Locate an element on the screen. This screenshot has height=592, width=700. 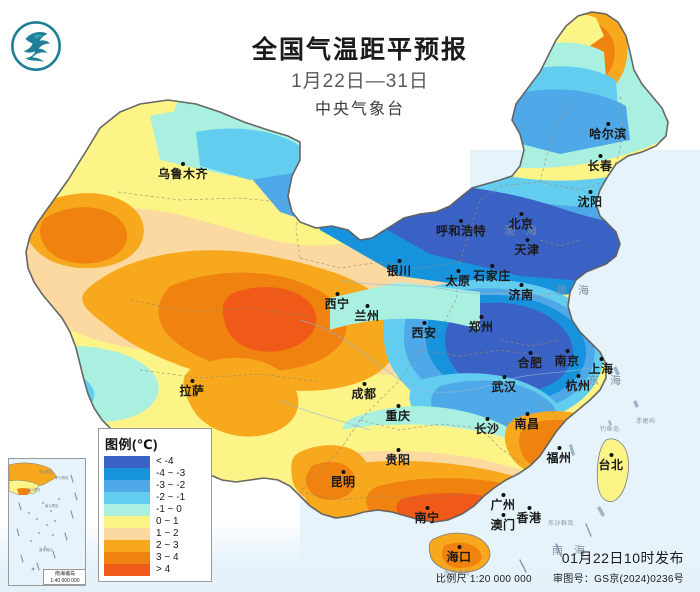
city-name: 西宁 is located at coordinates (337, 304).